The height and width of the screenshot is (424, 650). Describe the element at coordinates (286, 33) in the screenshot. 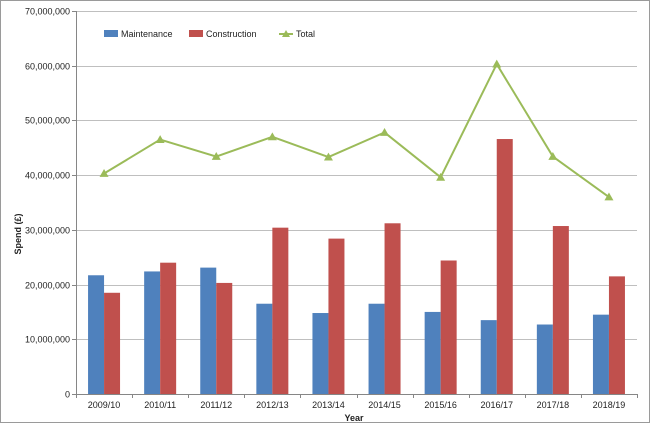

I see `legend-marker-total` at that location.